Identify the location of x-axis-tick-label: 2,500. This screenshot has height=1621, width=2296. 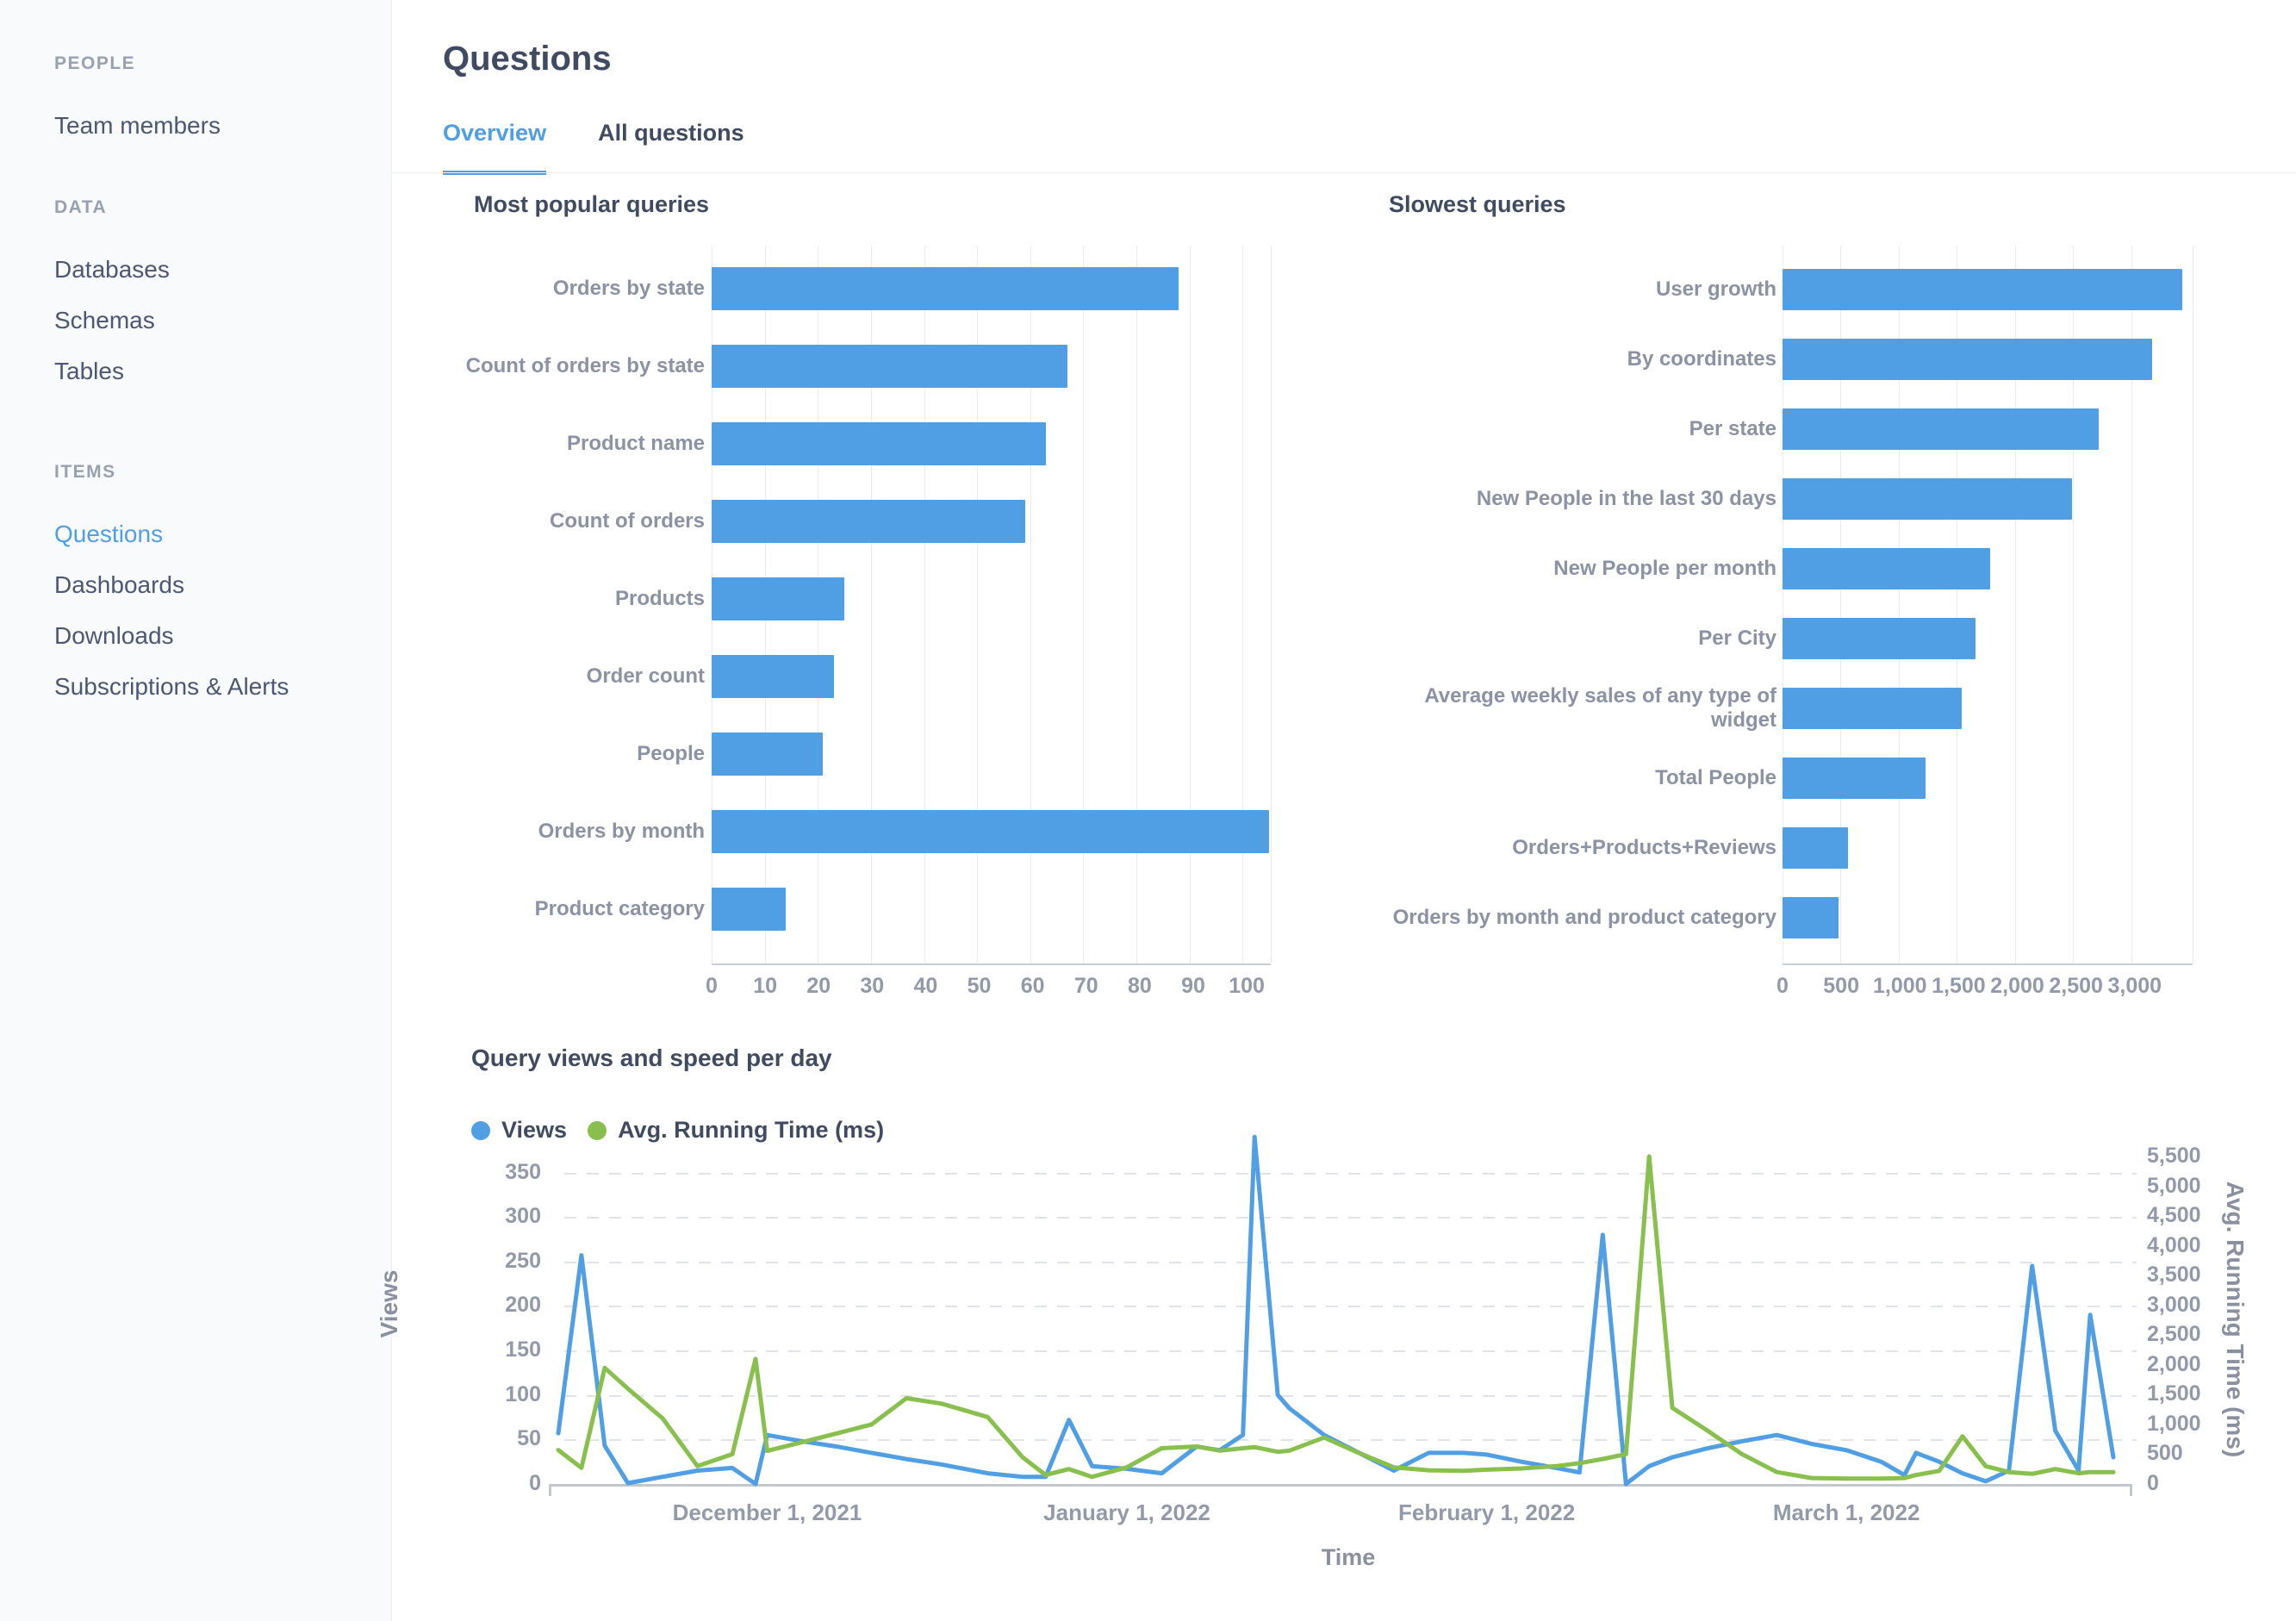
(2076, 986).